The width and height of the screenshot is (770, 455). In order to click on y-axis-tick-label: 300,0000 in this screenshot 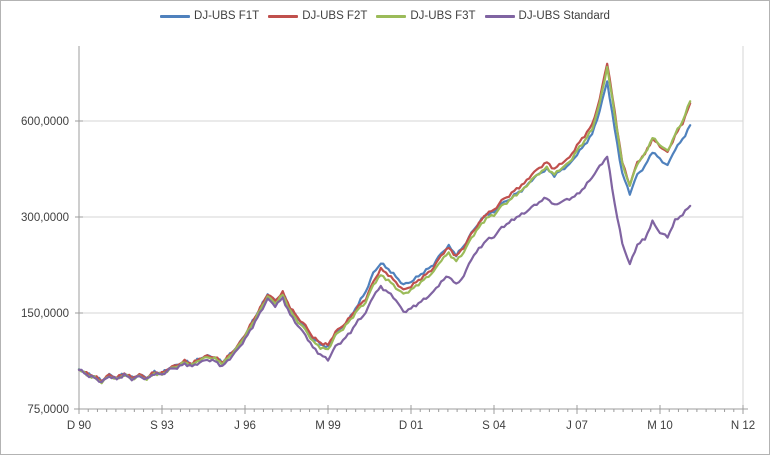, I will do `click(45, 218)`.